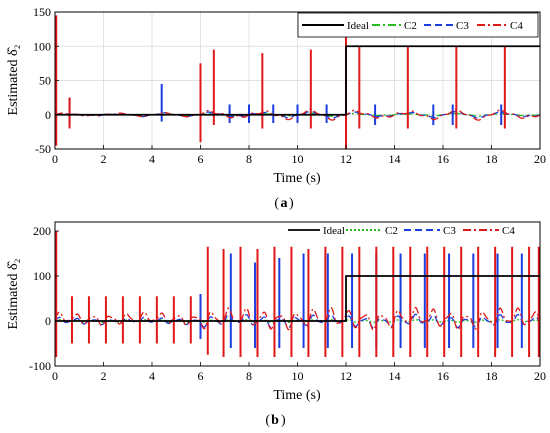 The height and width of the screenshot is (433, 550). I want to click on x-tick-label-a-0: 0, so click(55, 159).